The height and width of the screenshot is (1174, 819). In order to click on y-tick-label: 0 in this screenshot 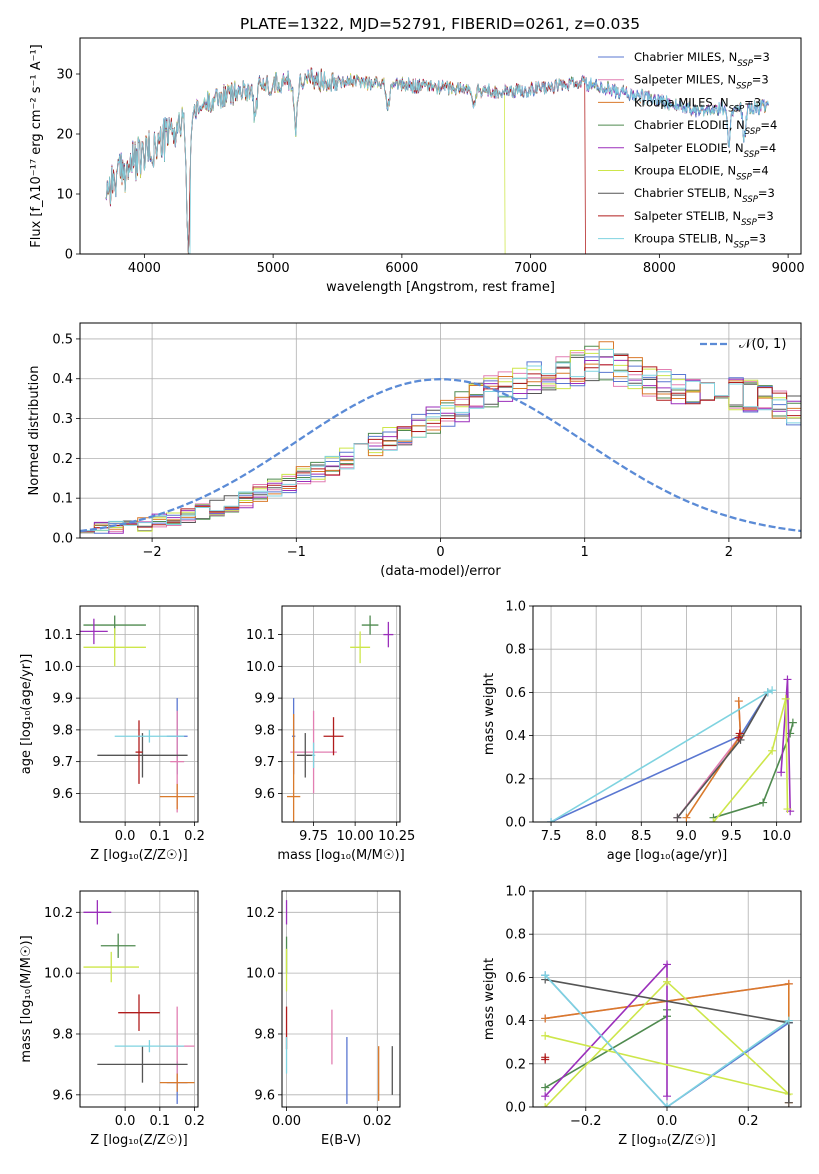, I will do `click(69, 255)`.